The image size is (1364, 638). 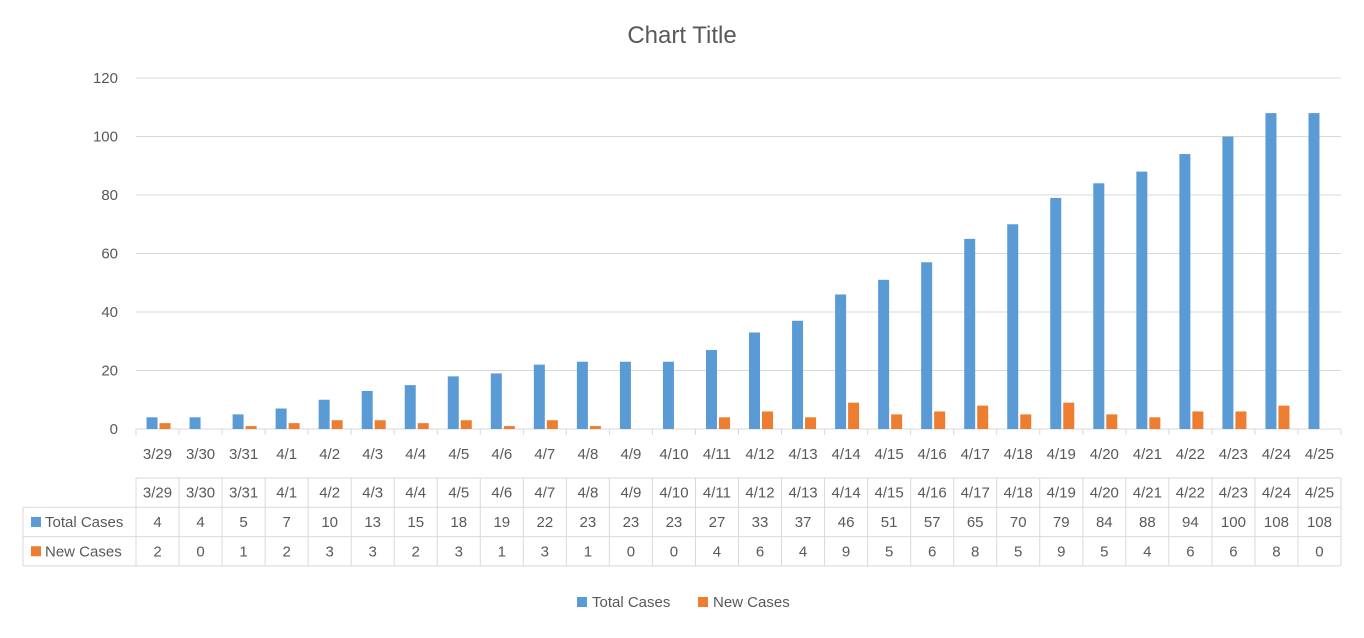 I want to click on table-cell: 9, so click(x=1061, y=551).